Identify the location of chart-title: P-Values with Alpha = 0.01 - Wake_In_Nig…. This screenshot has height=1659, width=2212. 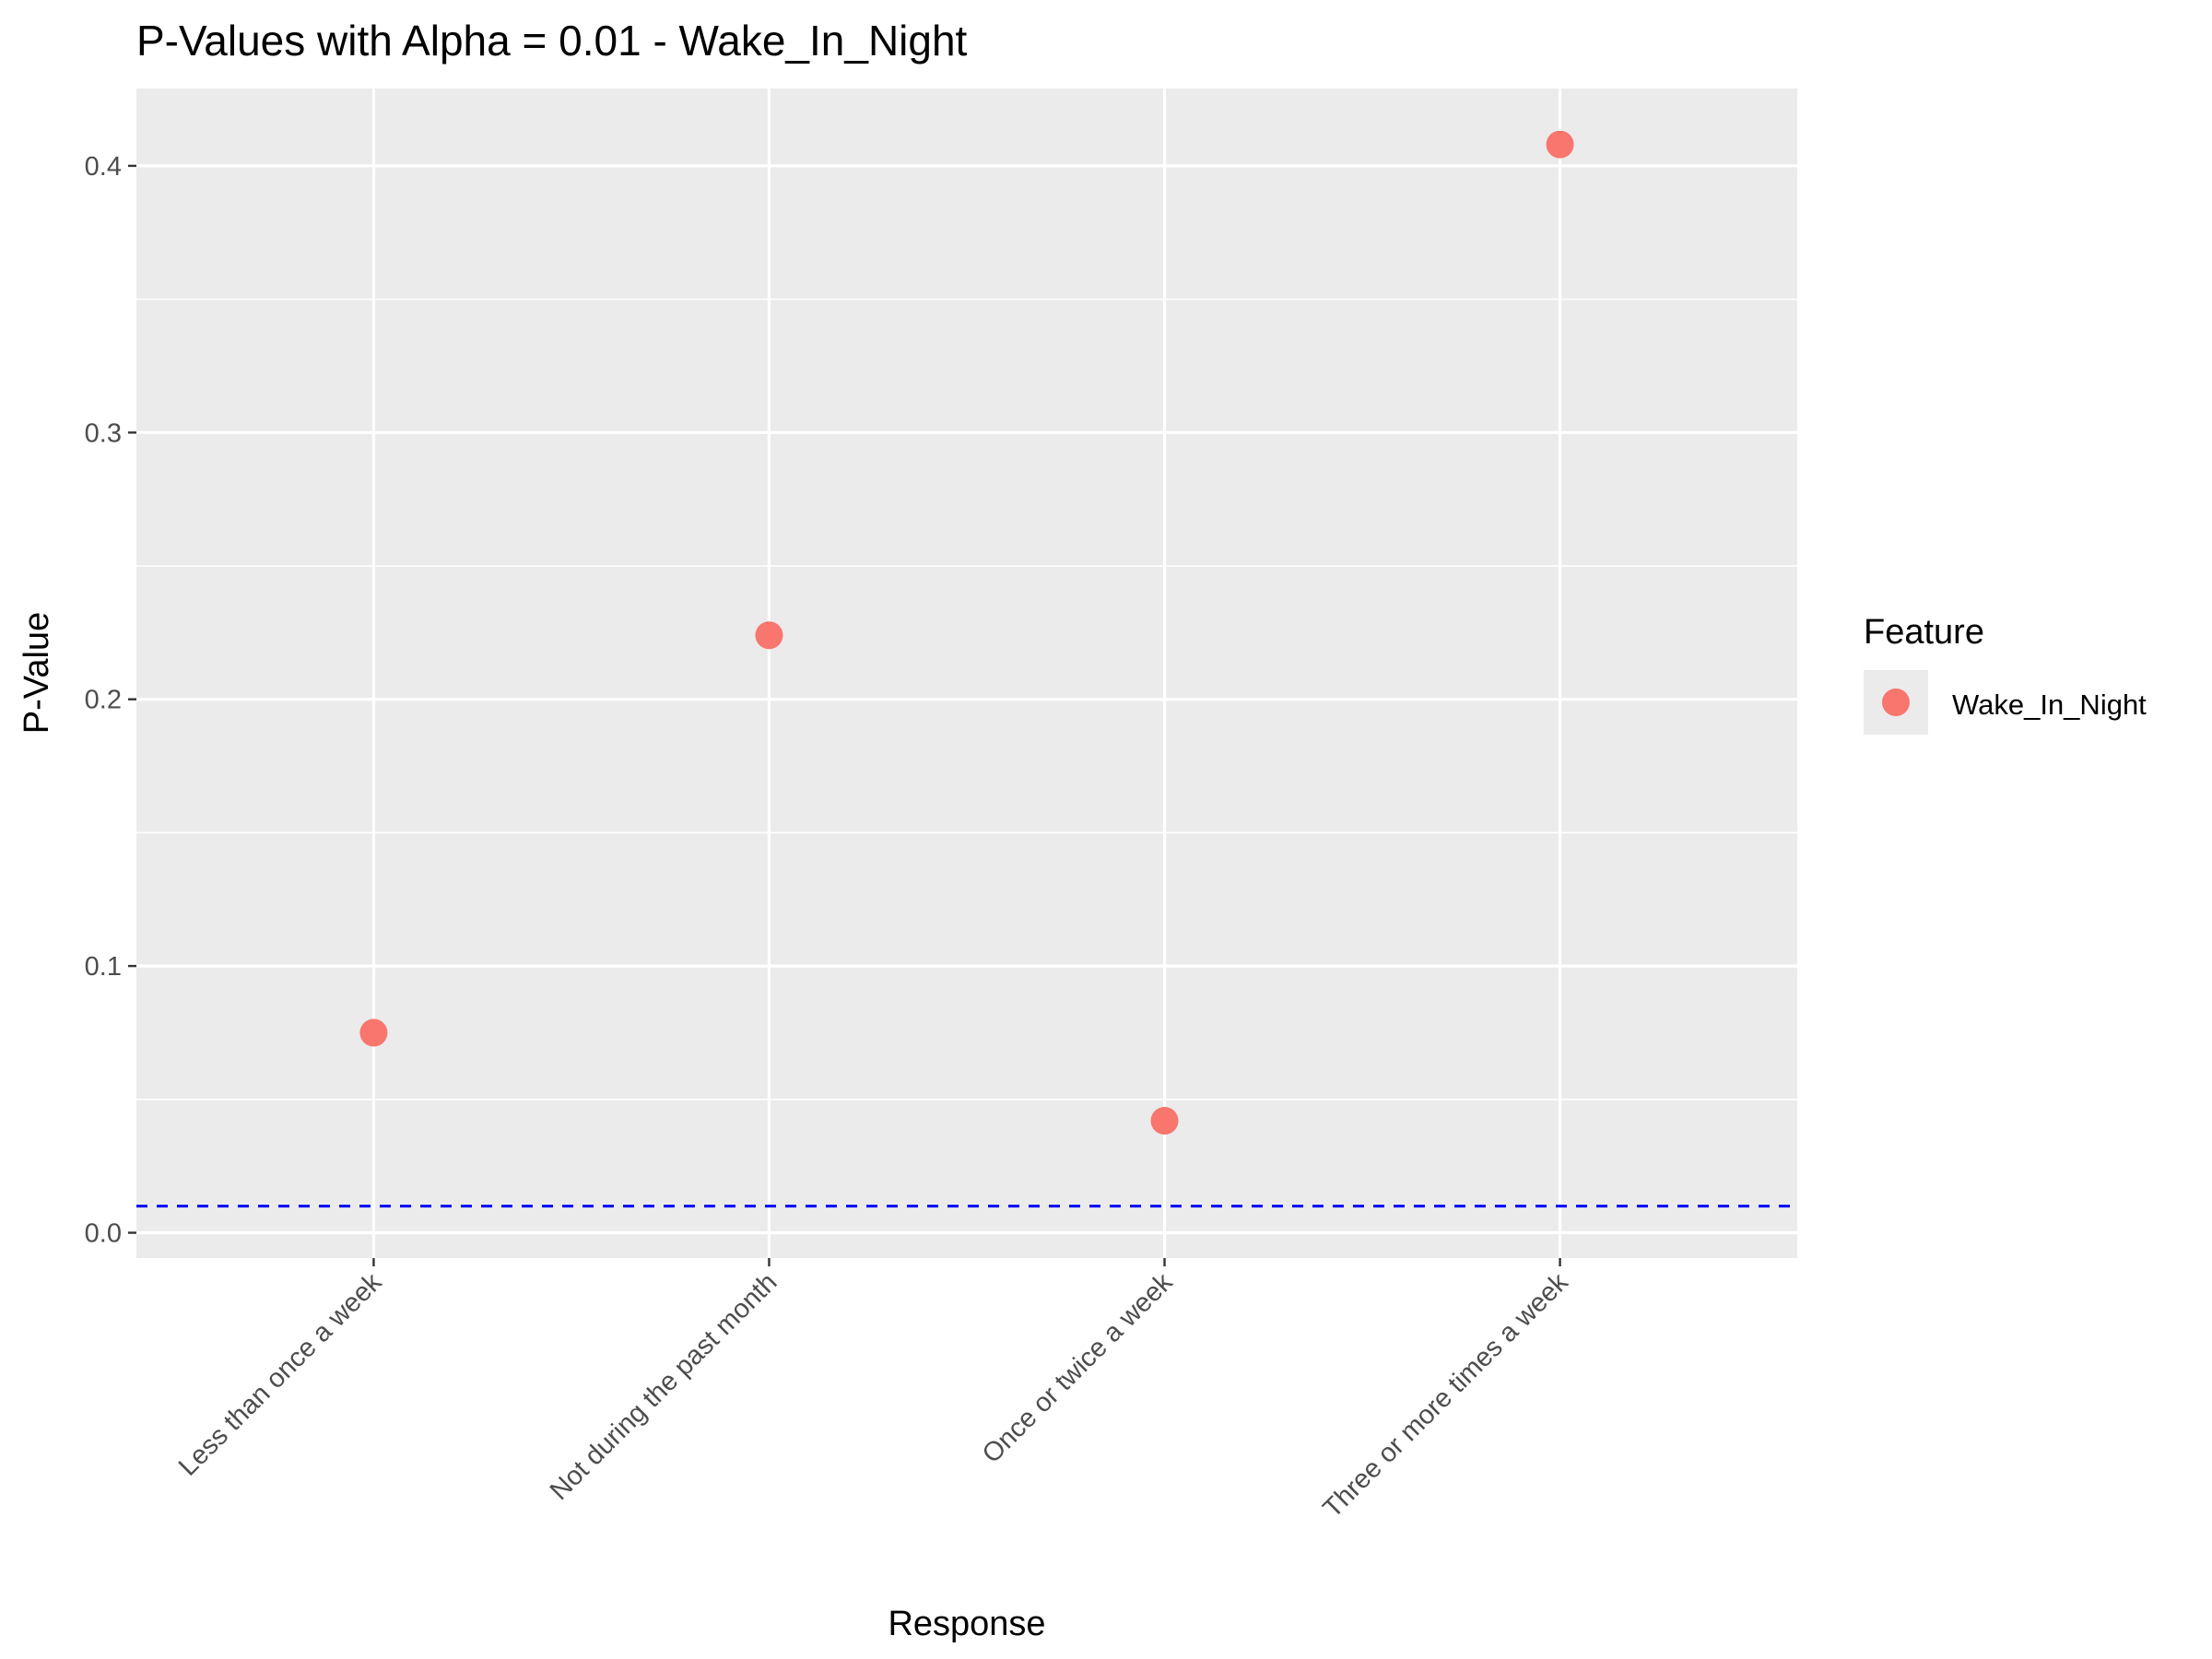
(552, 41).